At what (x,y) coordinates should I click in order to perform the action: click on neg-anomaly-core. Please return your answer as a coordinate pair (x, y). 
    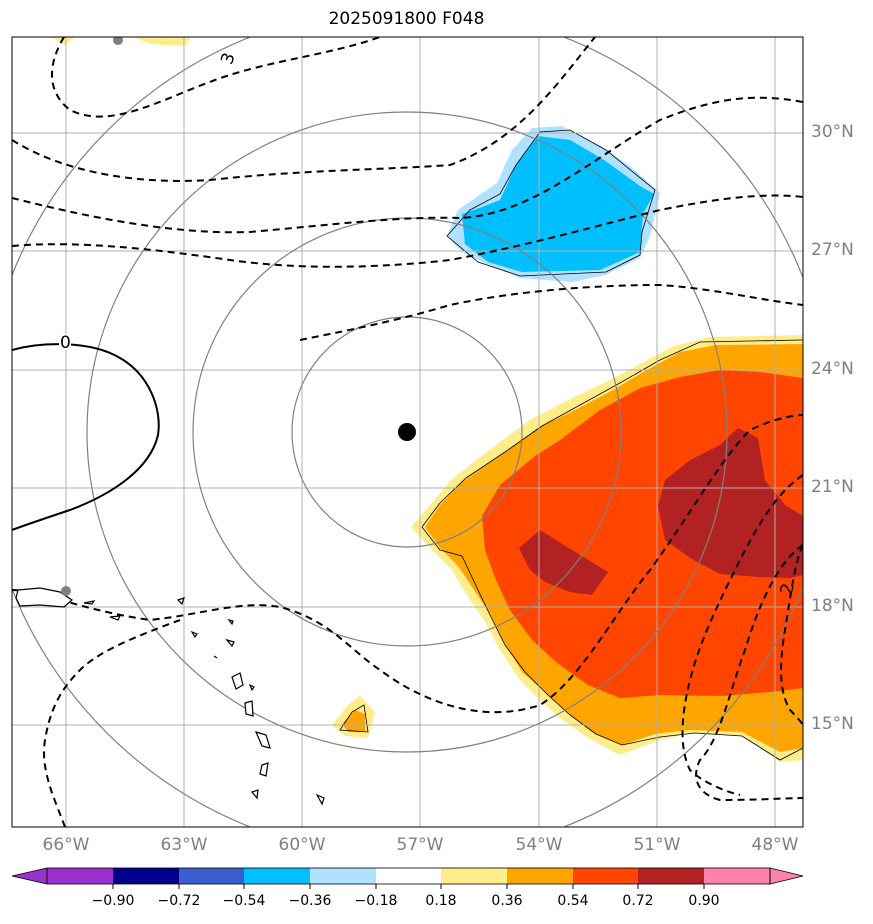
    Looking at the image, I should click on (558, 204).